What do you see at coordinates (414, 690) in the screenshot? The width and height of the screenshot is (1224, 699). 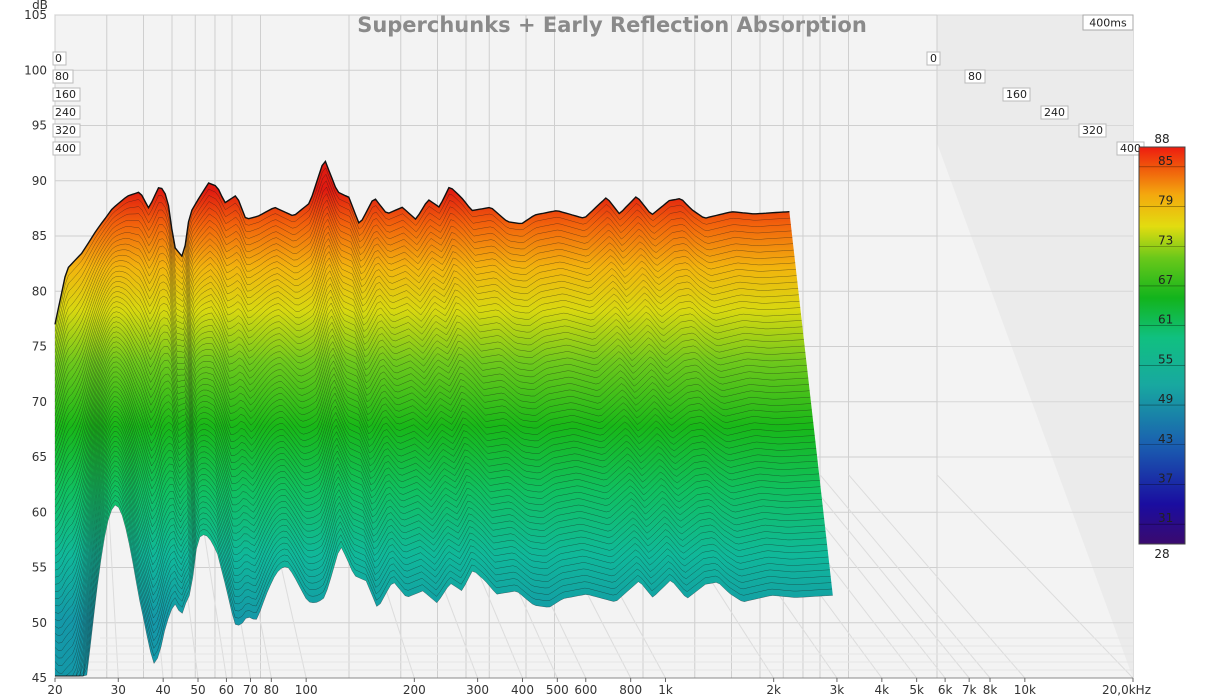 I see `x-tick-label: 200` at bounding box center [414, 690].